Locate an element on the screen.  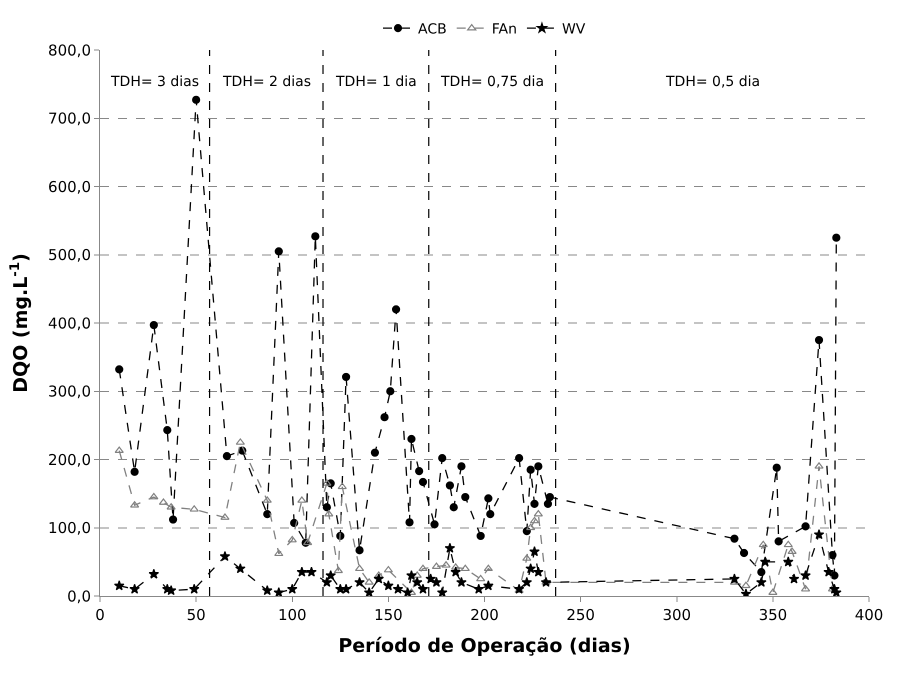
annotation: TDH= 1 dia is located at coordinates (376, 82).